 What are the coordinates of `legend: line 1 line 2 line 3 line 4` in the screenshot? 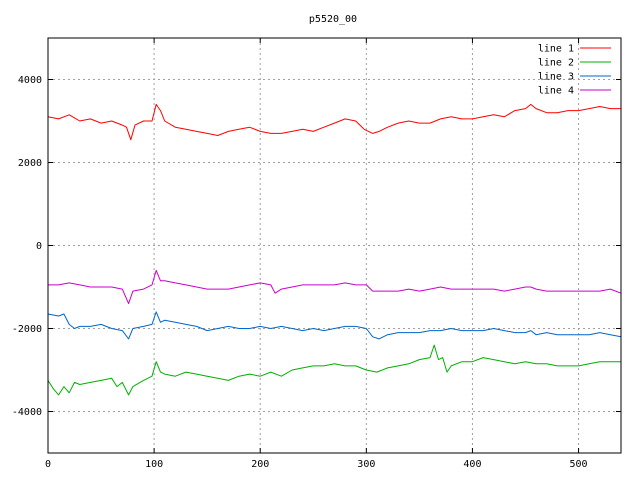 It's located at (574, 70).